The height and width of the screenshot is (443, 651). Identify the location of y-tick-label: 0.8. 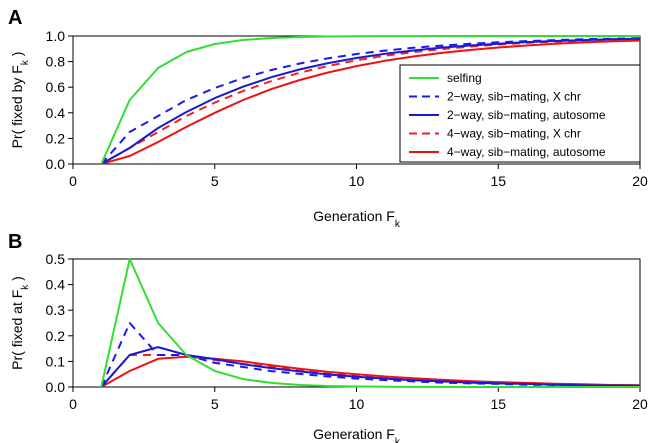
(56, 62).